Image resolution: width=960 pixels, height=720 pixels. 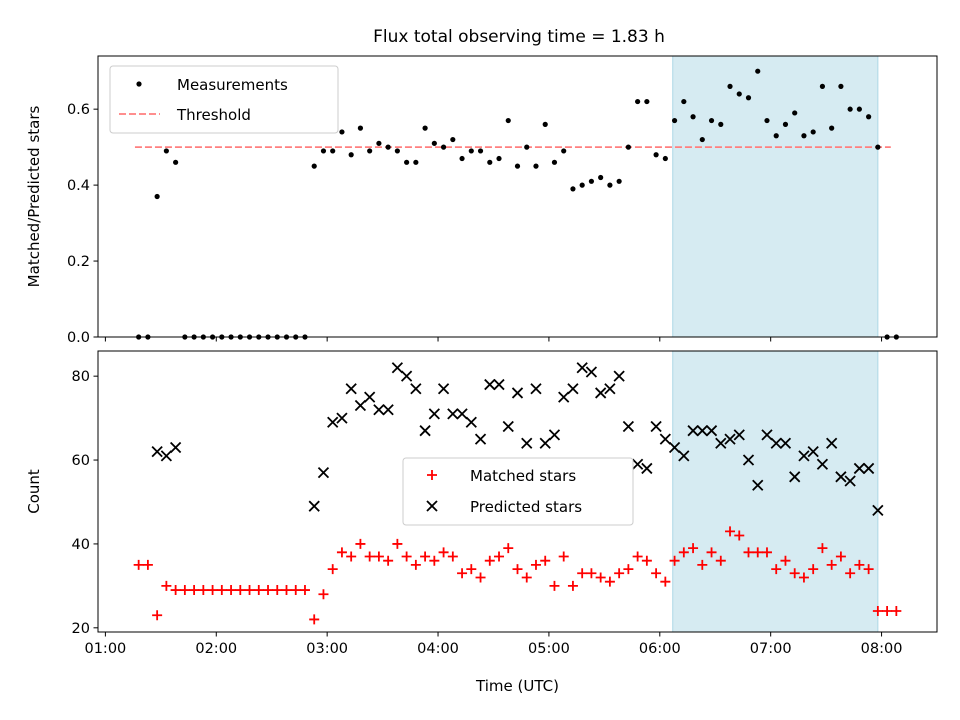 I want to click on x-tick-label: 04:00, so click(x=438, y=649).